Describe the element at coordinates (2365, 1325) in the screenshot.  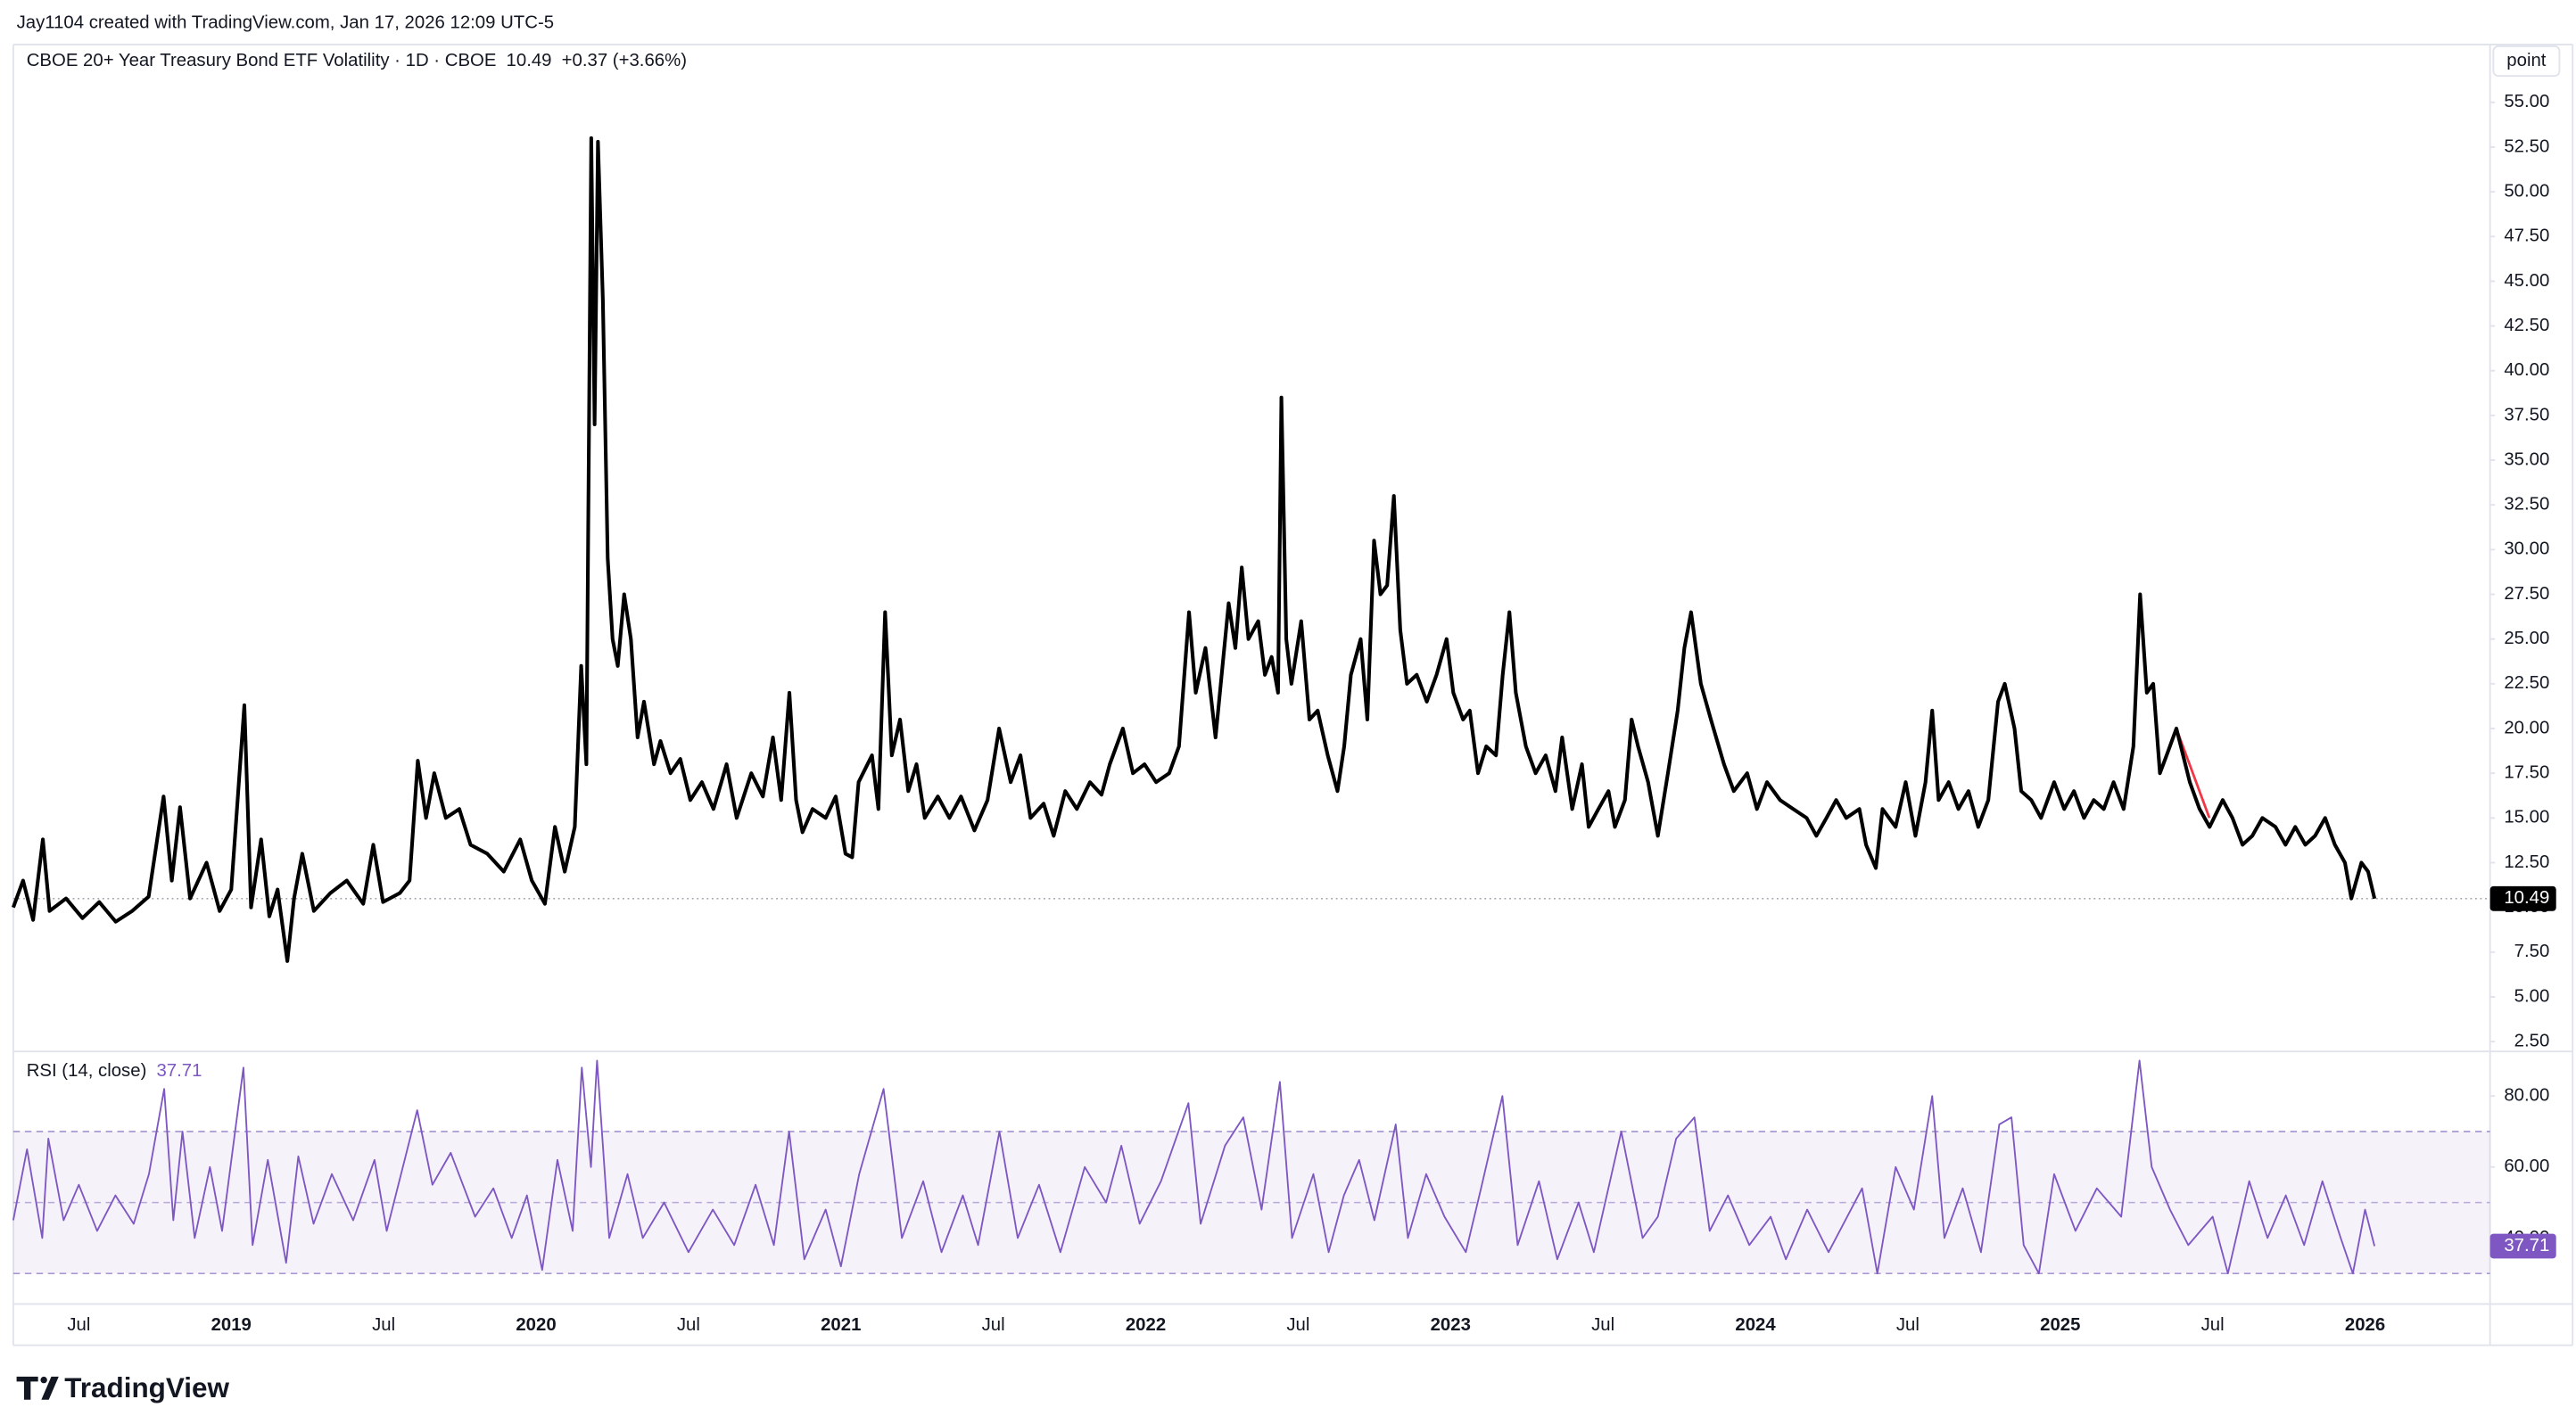
I see `x-tick-label: 2026` at that location.